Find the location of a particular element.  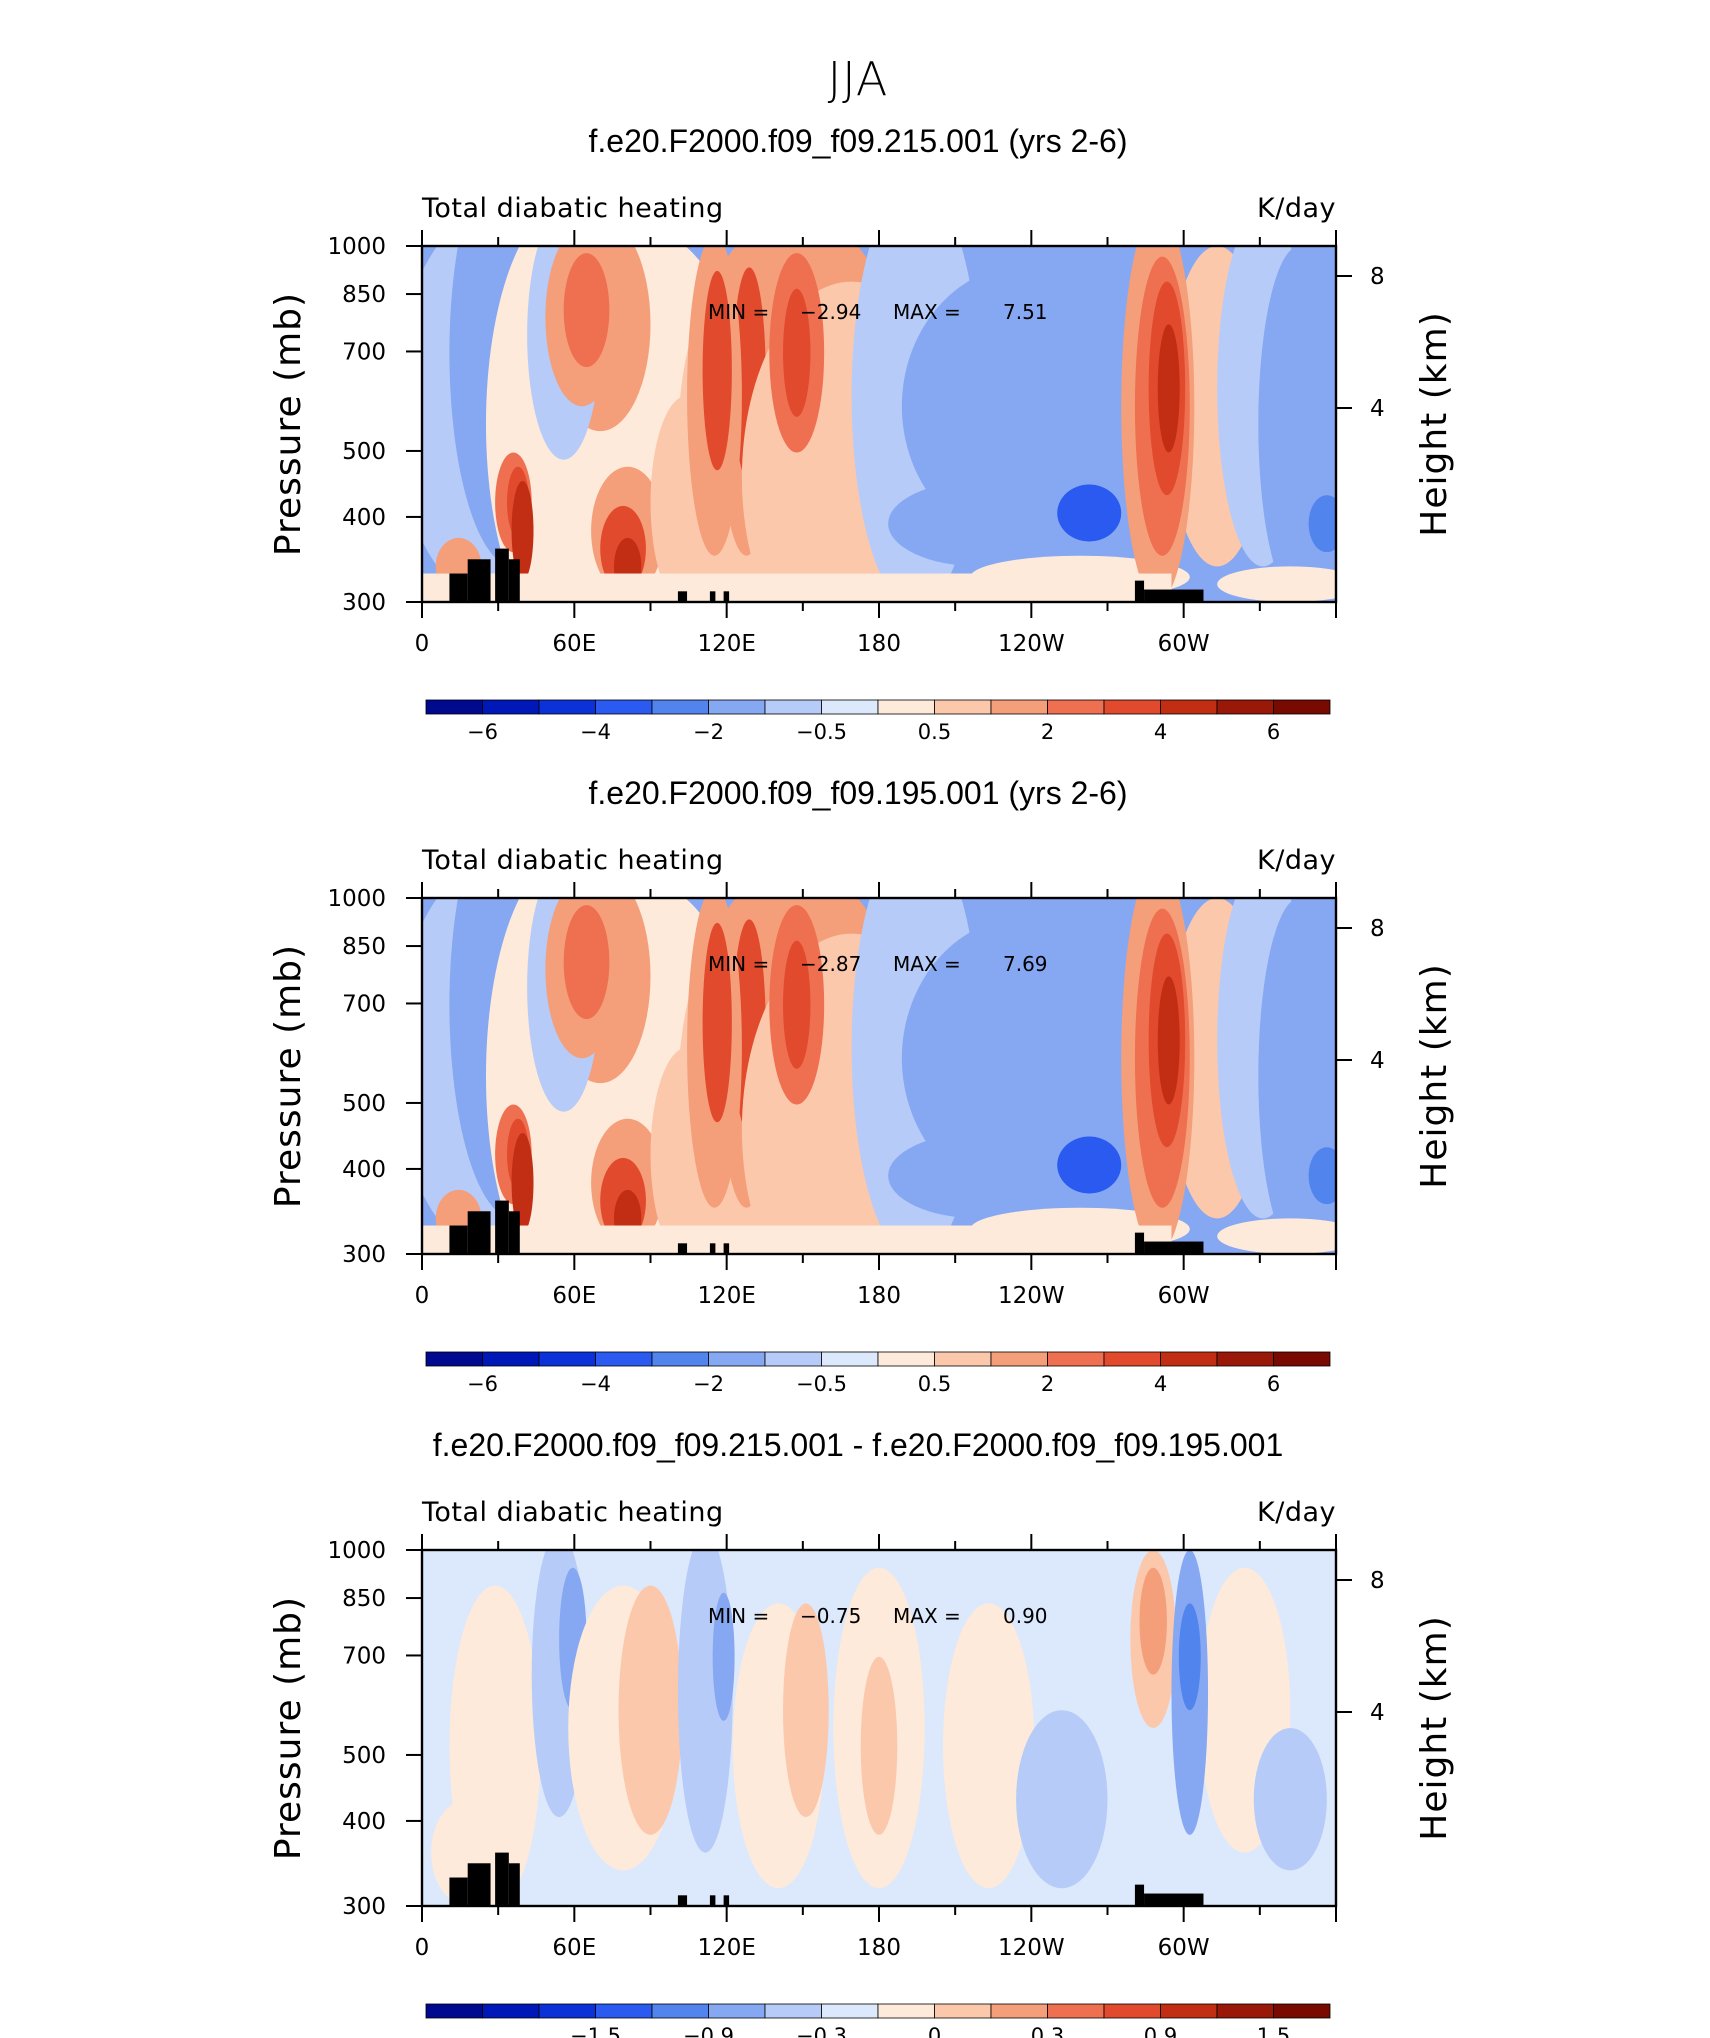

y-tick-label: 400 is located at coordinates (364, 1170).